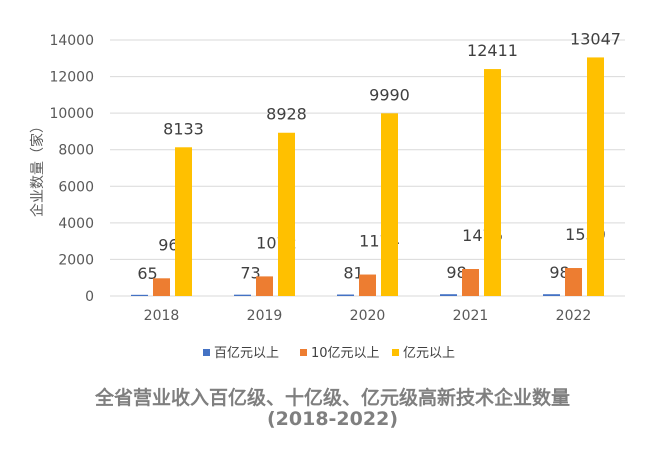 The height and width of the screenshot is (454, 665). Describe the element at coordinates (471, 316) in the screenshot. I see `x-tick-label: 2021` at that location.